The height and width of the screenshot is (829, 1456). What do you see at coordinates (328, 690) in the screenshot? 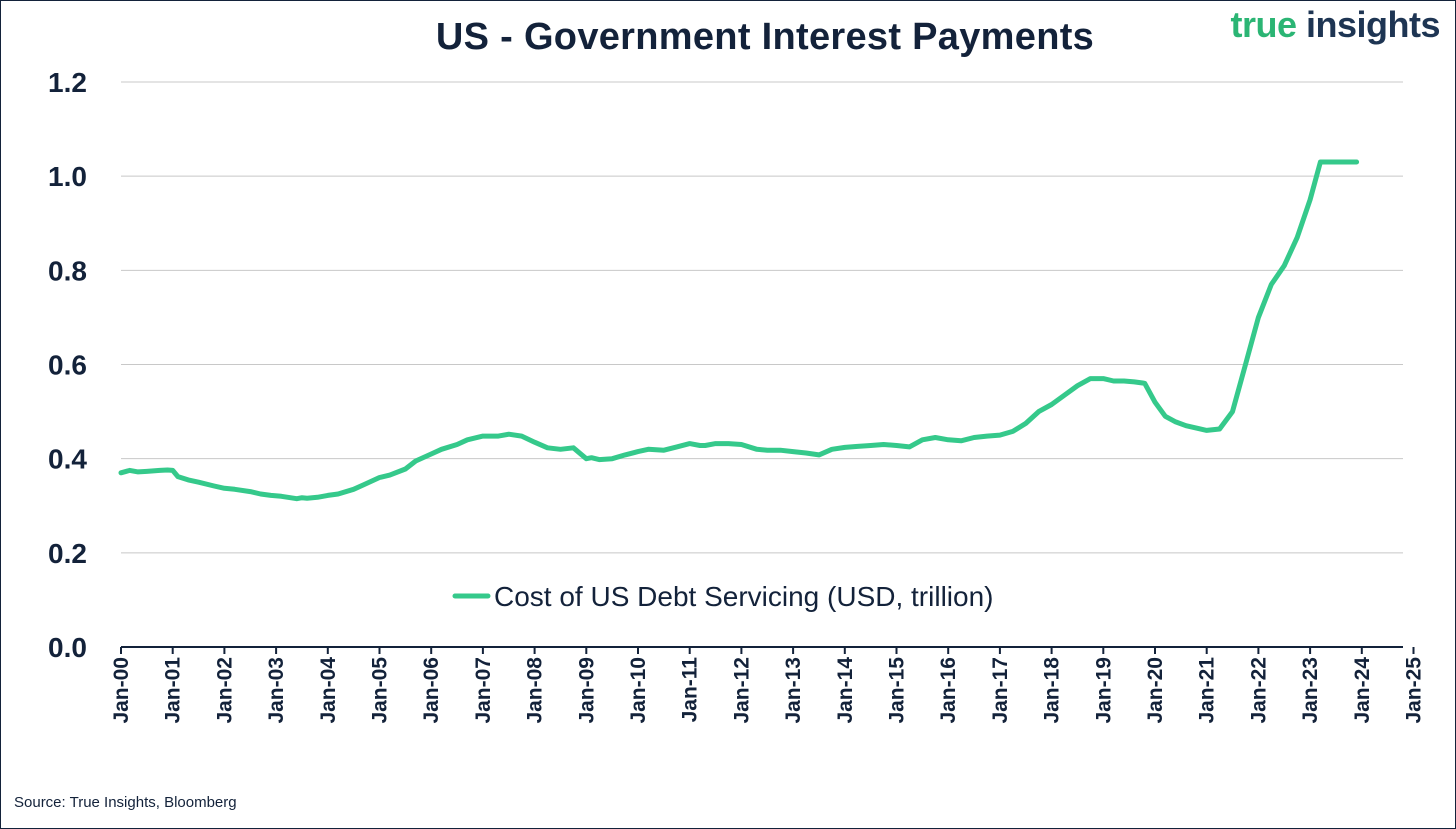
I see `x-tick-label: Jan-04` at bounding box center [328, 690].